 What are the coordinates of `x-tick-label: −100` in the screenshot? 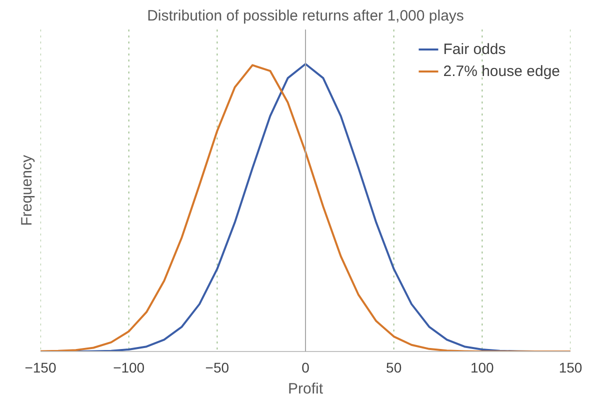 It's located at (129, 368).